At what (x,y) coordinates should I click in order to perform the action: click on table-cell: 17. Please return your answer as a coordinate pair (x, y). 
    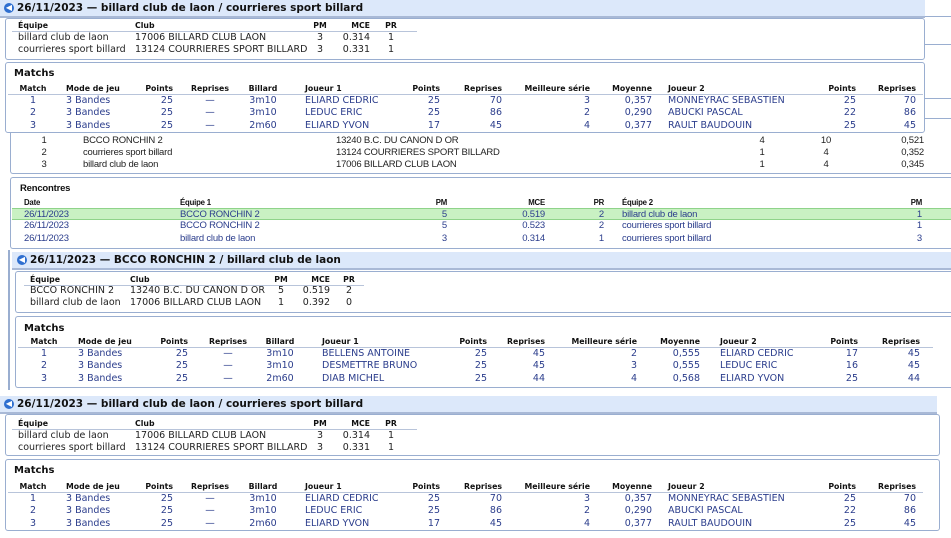
    Looking at the image, I should click on (433, 125).